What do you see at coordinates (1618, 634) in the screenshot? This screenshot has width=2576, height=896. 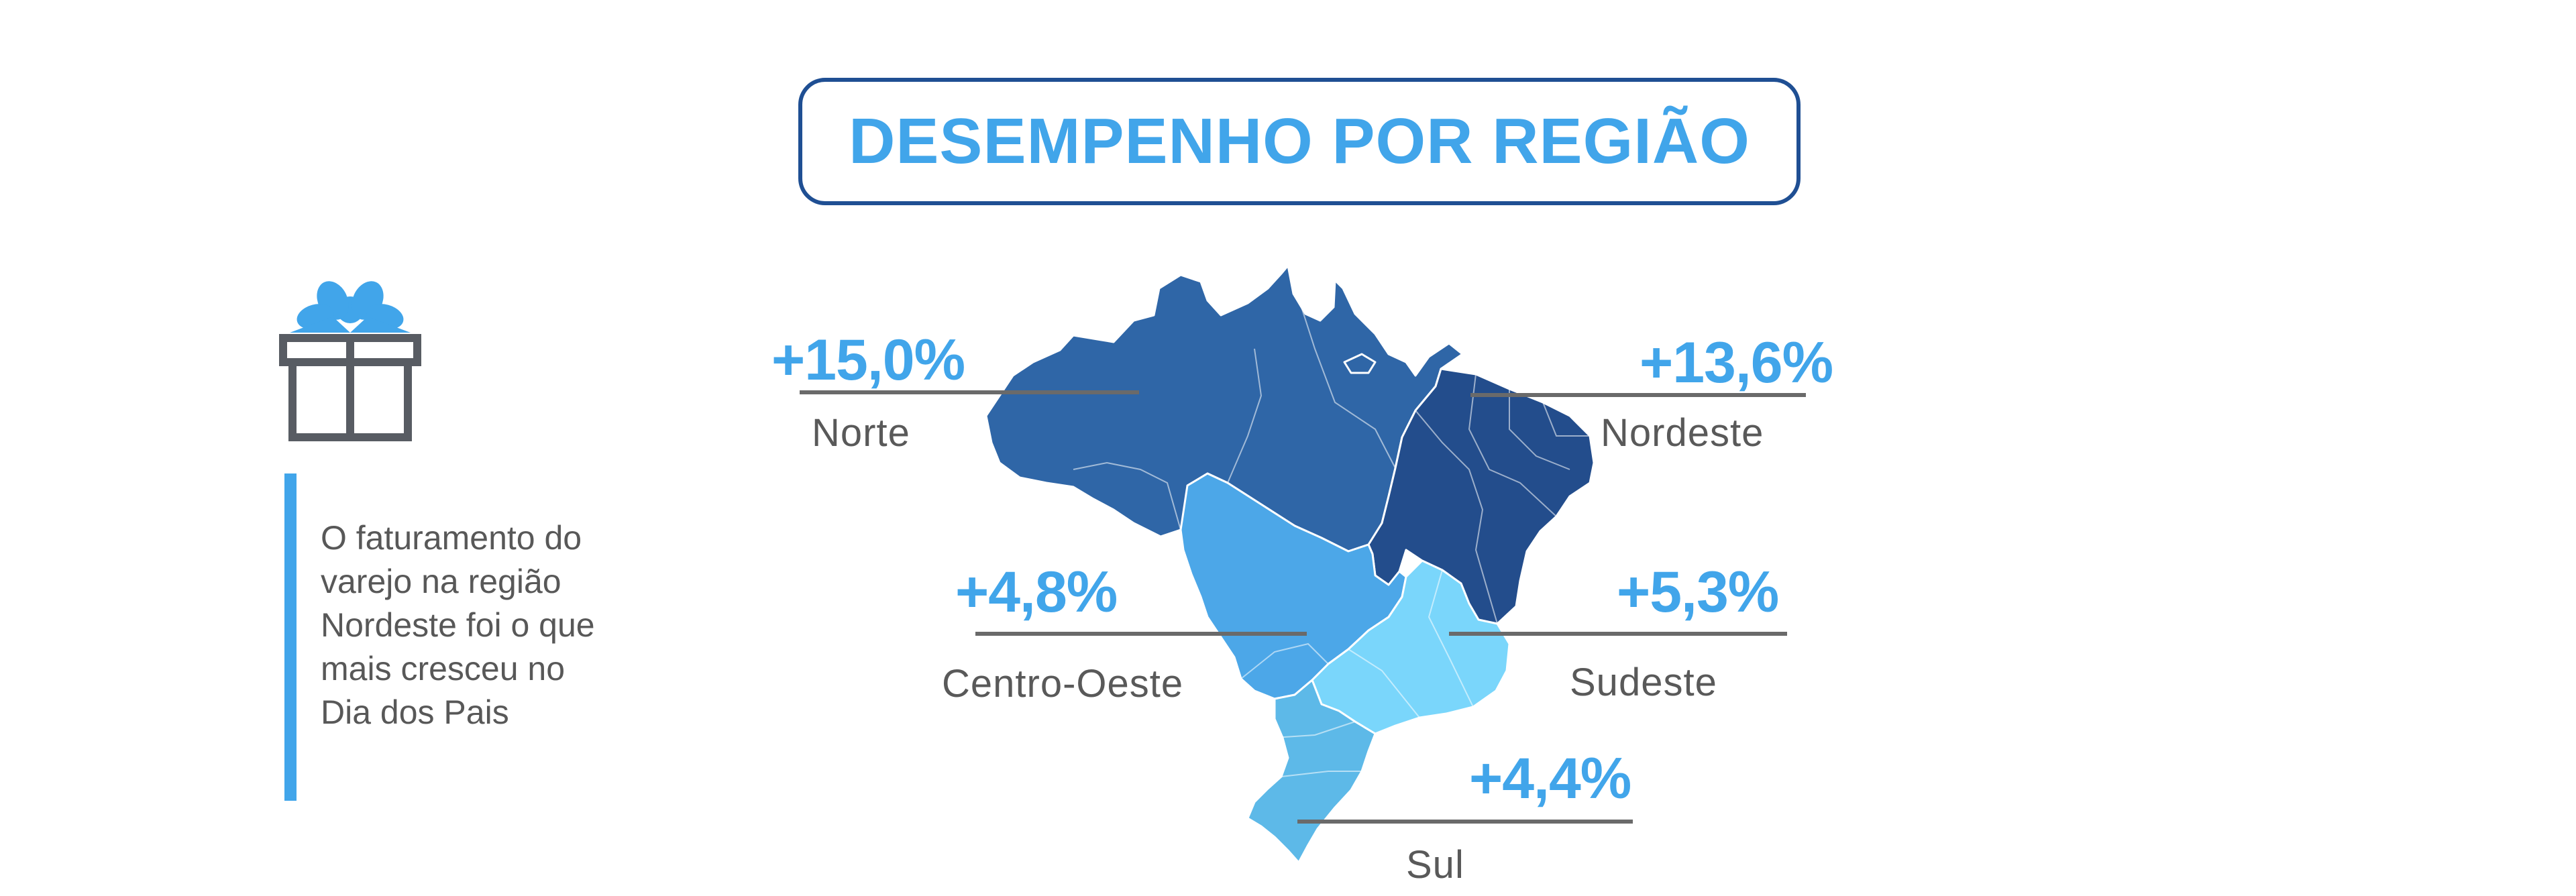 I see `sudeste-rule` at bounding box center [1618, 634].